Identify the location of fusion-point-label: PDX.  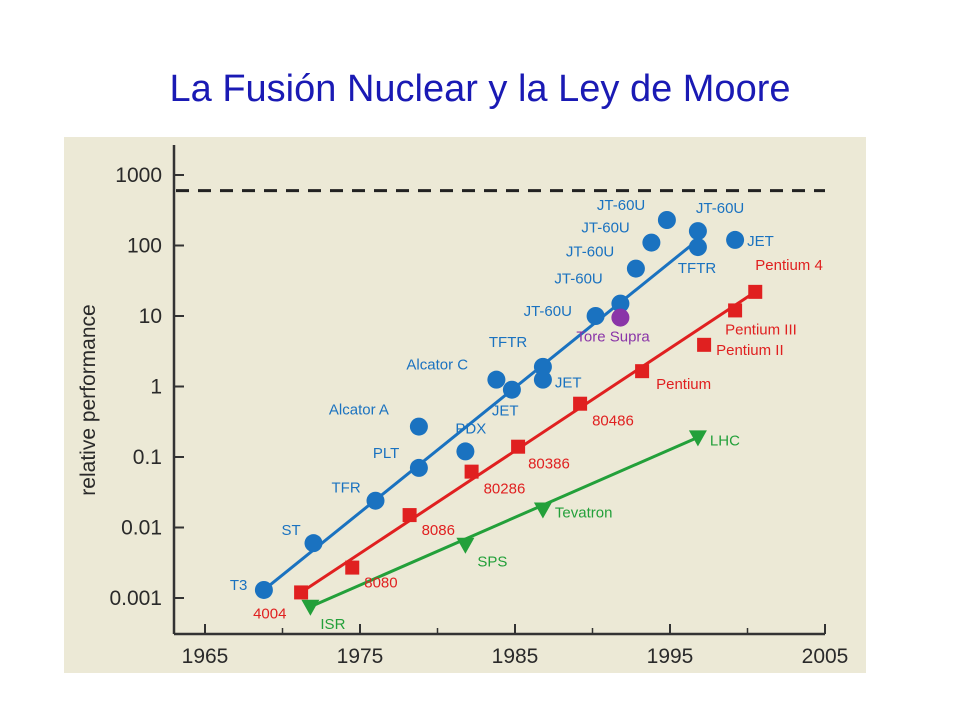
(470, 428).